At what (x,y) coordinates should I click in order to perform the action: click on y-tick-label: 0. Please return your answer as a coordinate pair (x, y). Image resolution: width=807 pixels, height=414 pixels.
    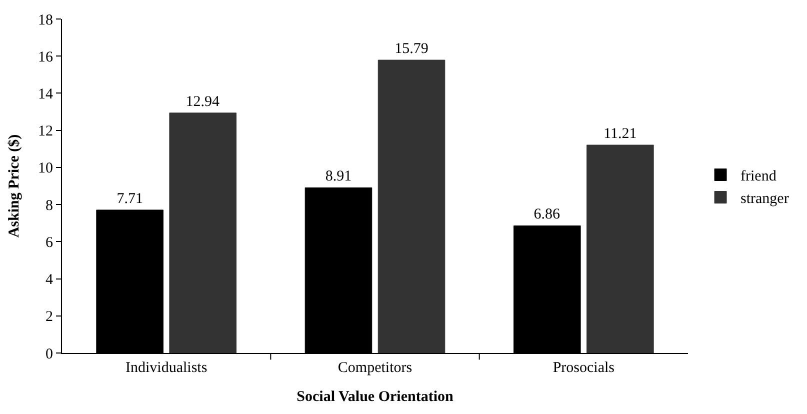
    Looking at the image, I should click on (49, 354).